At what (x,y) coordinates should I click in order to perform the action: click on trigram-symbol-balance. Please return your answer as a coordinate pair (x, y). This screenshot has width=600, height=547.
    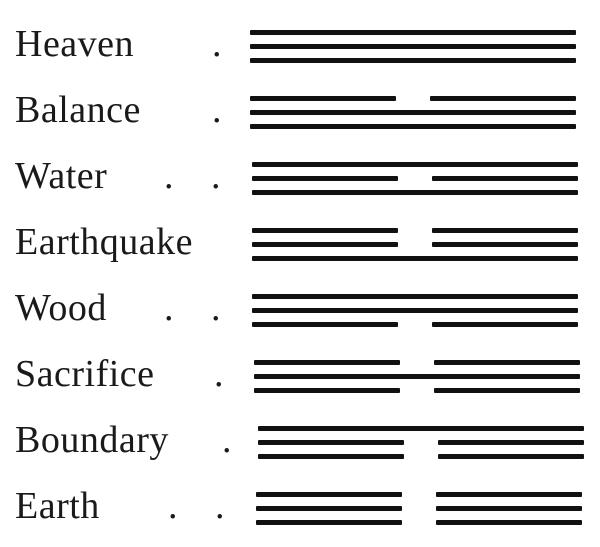
    Looking at the image, I should click on (415, 112).